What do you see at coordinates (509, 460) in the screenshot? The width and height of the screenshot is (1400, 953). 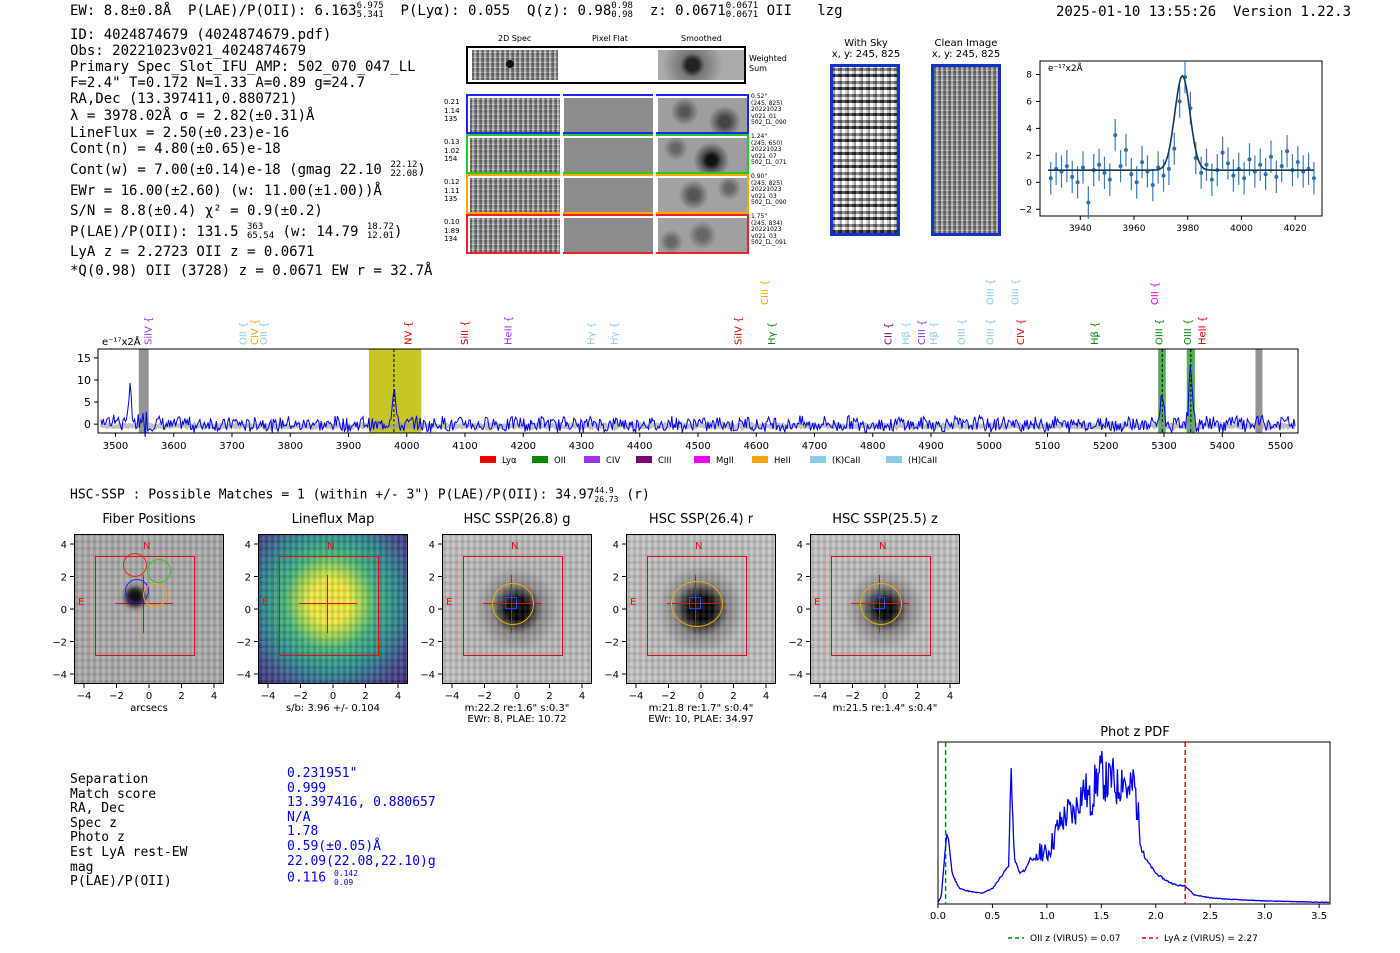 I see `full-legend-label: Lyα` at bounding box center [509, 460].